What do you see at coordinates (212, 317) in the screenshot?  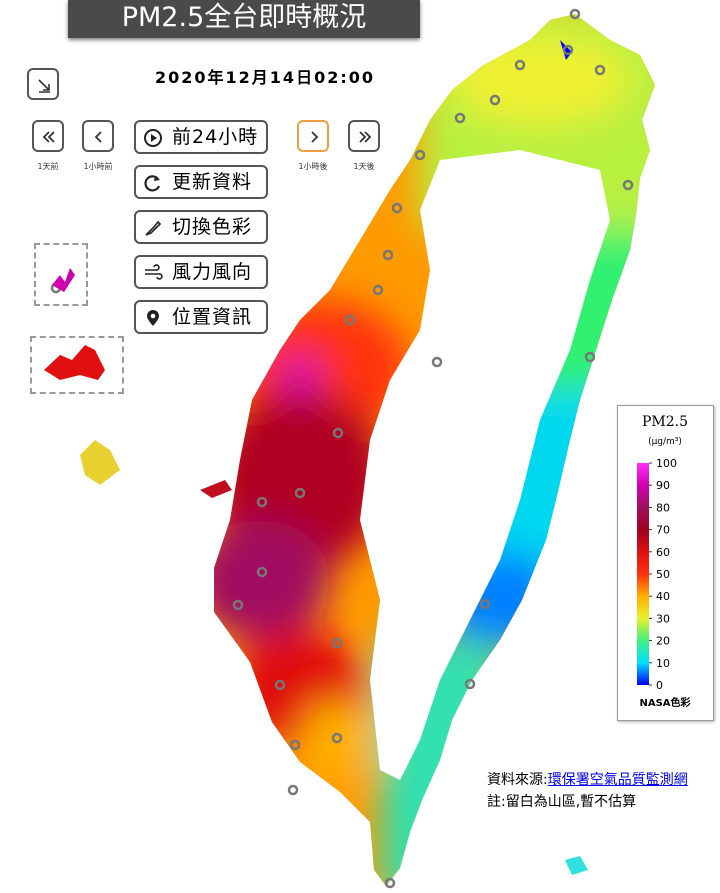 I see `button-label: 位置資訊` at bounding box center [212, 317].